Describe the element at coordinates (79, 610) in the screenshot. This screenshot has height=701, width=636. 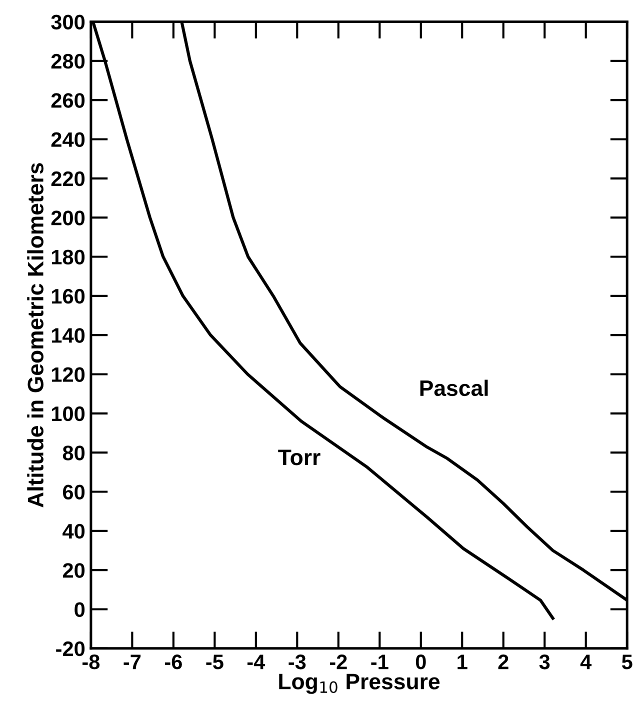
I see `y-tick-label: 0` at that location.